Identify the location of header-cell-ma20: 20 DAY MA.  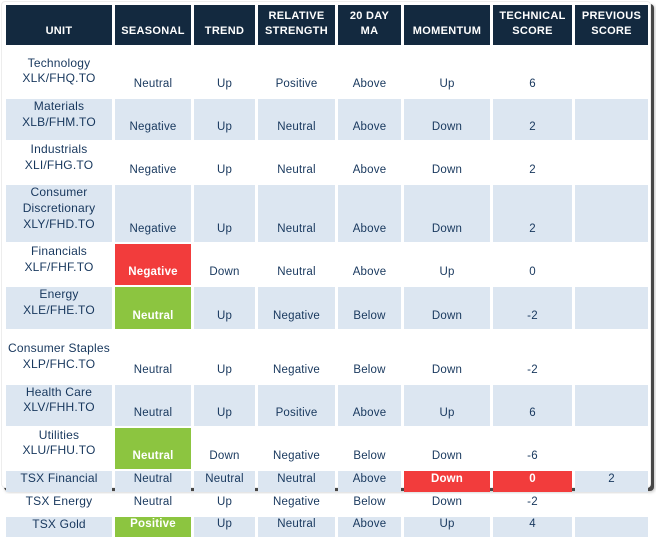
(369, 25).